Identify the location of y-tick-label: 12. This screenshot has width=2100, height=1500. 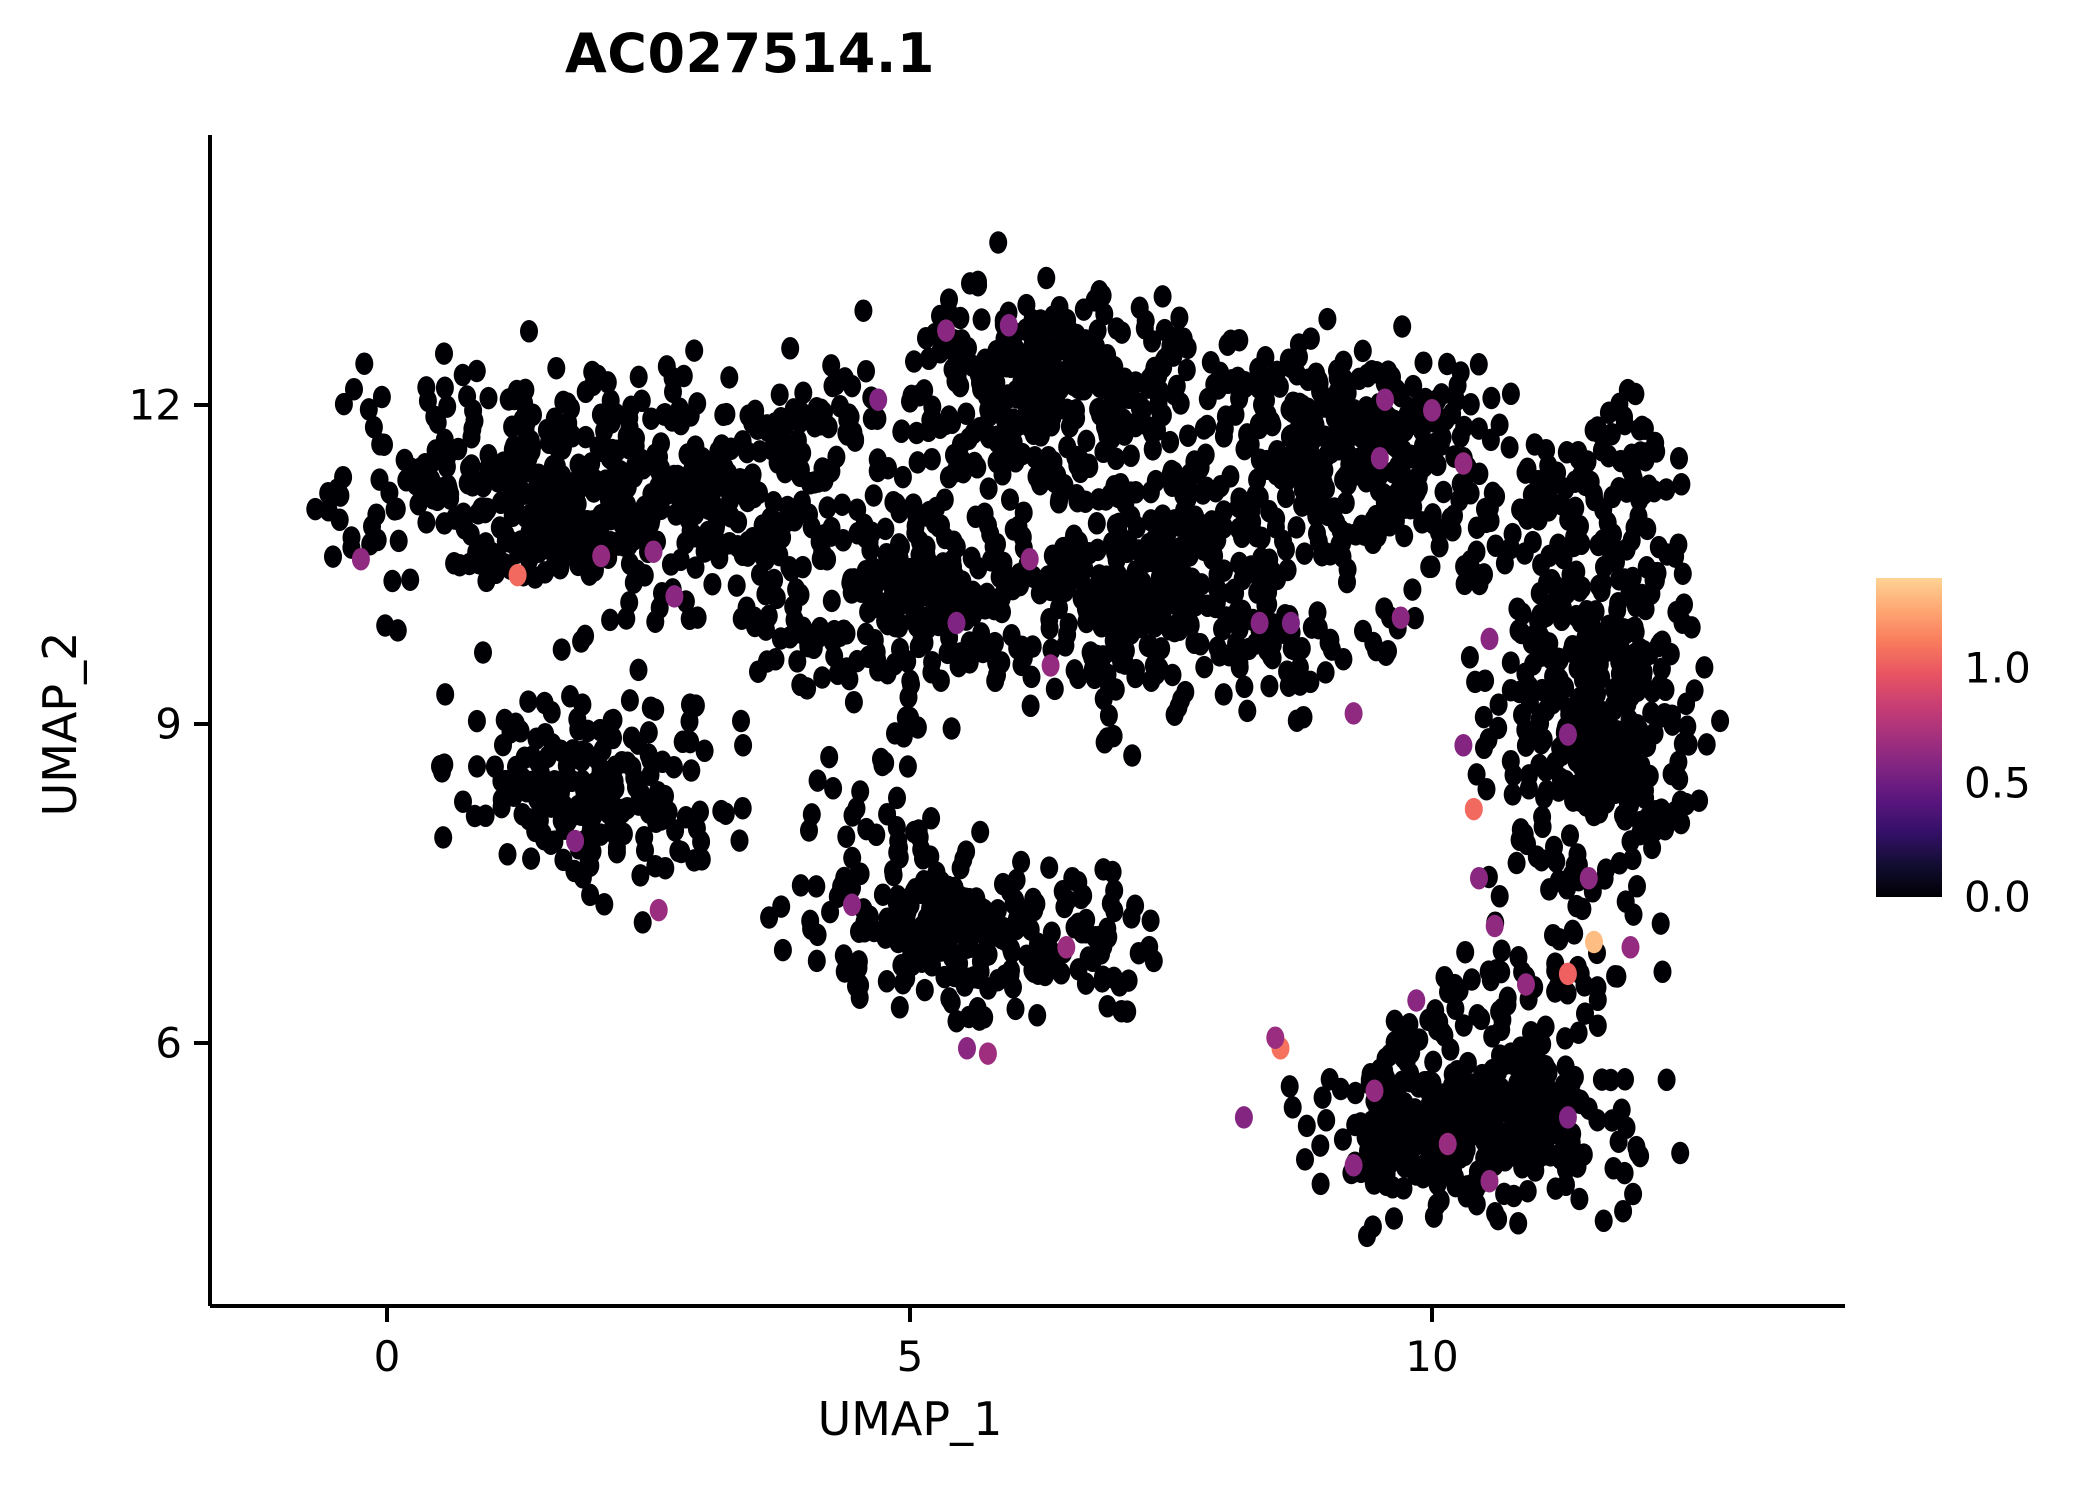
(155, 405).